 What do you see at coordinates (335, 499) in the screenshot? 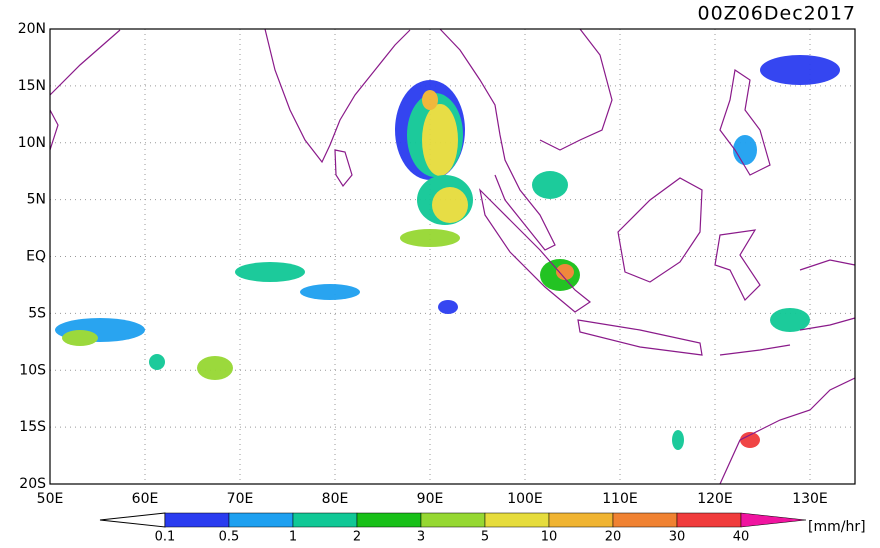
I see `lon-label: 80E` at bounding box center [335, 499].